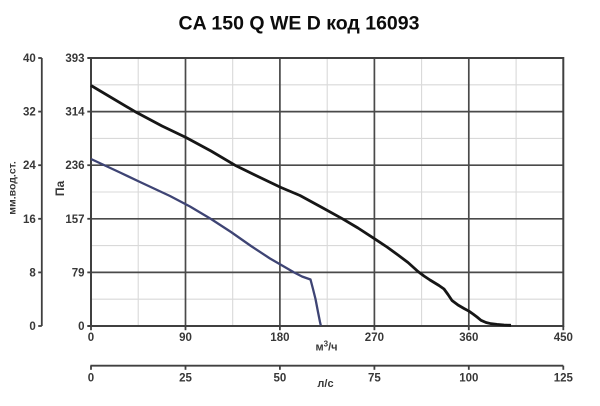  What do you see at coordinates (325, 384) in the screenshot?
I see `svg-text: л/с` at bounding box center [325, 384].